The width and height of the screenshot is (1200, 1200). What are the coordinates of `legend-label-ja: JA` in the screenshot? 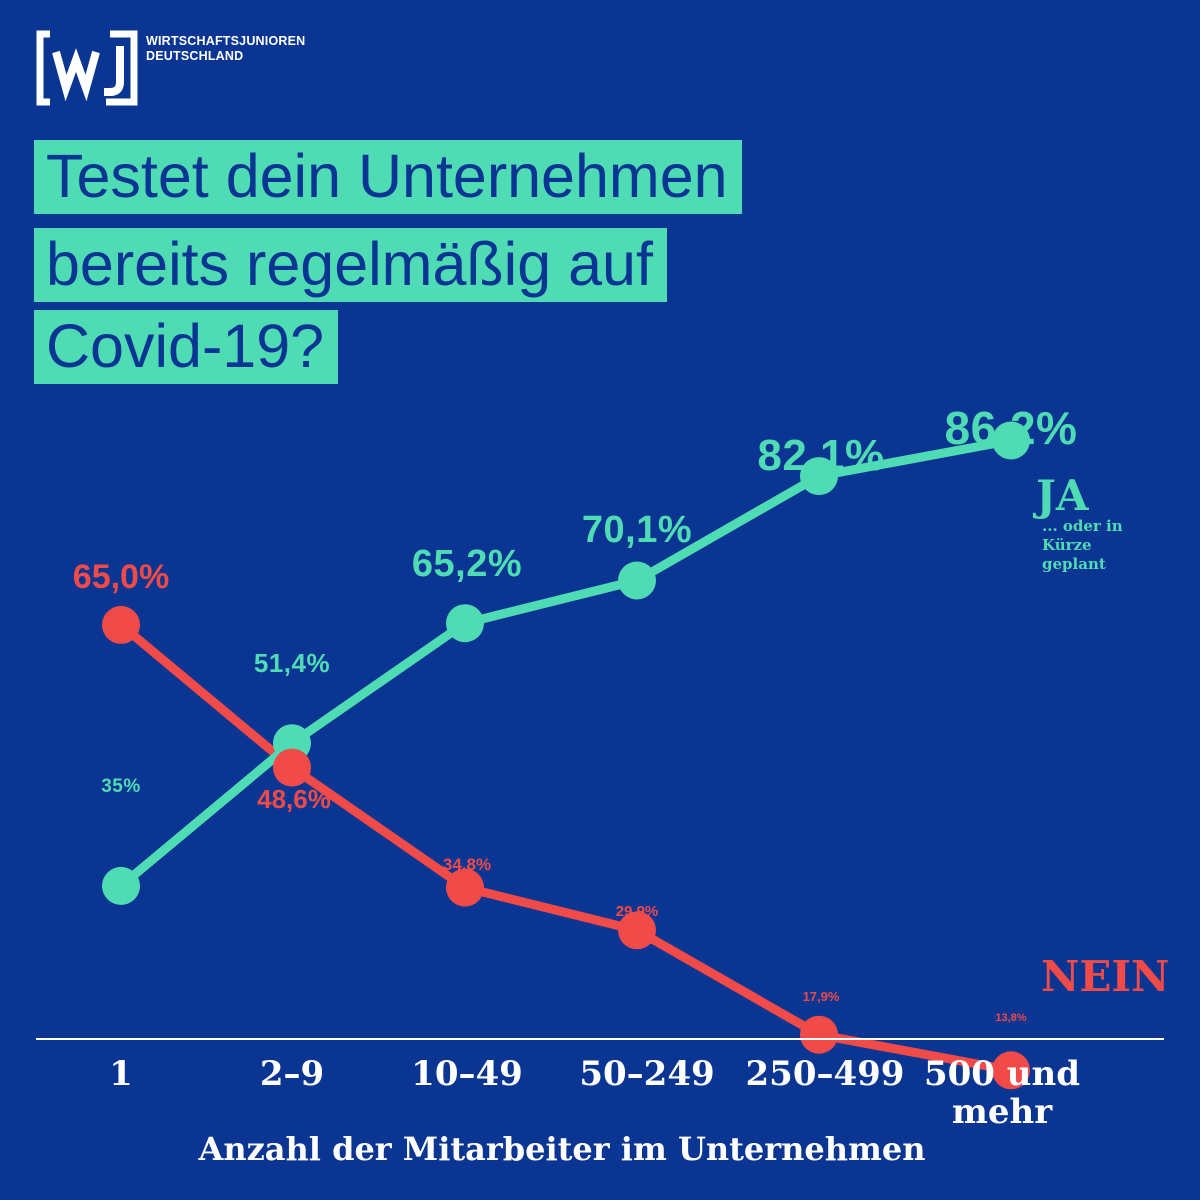 It's located at (1061, 495).